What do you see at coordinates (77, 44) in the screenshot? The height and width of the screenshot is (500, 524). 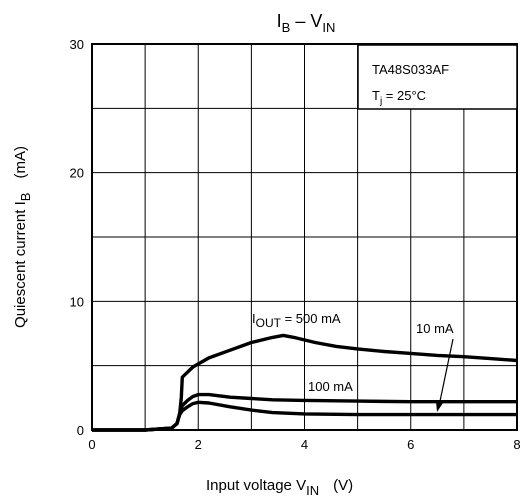 I see `y-tick-label: 30` at bounding box center [77, 44].